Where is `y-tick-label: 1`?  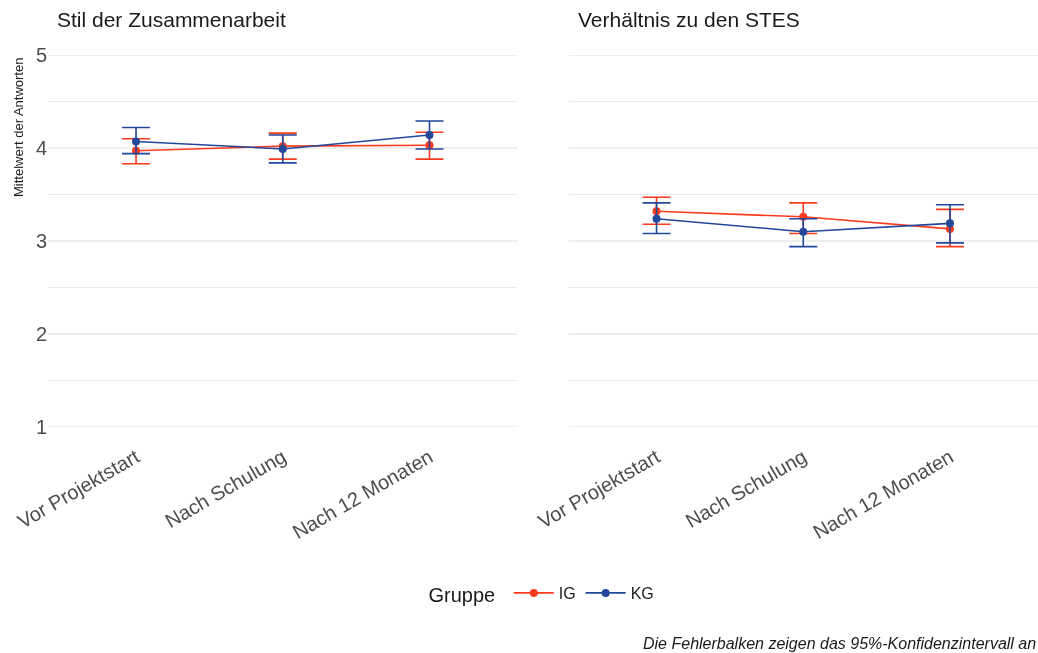
y-tick-label: 1 is located at coordinates (41, 427).